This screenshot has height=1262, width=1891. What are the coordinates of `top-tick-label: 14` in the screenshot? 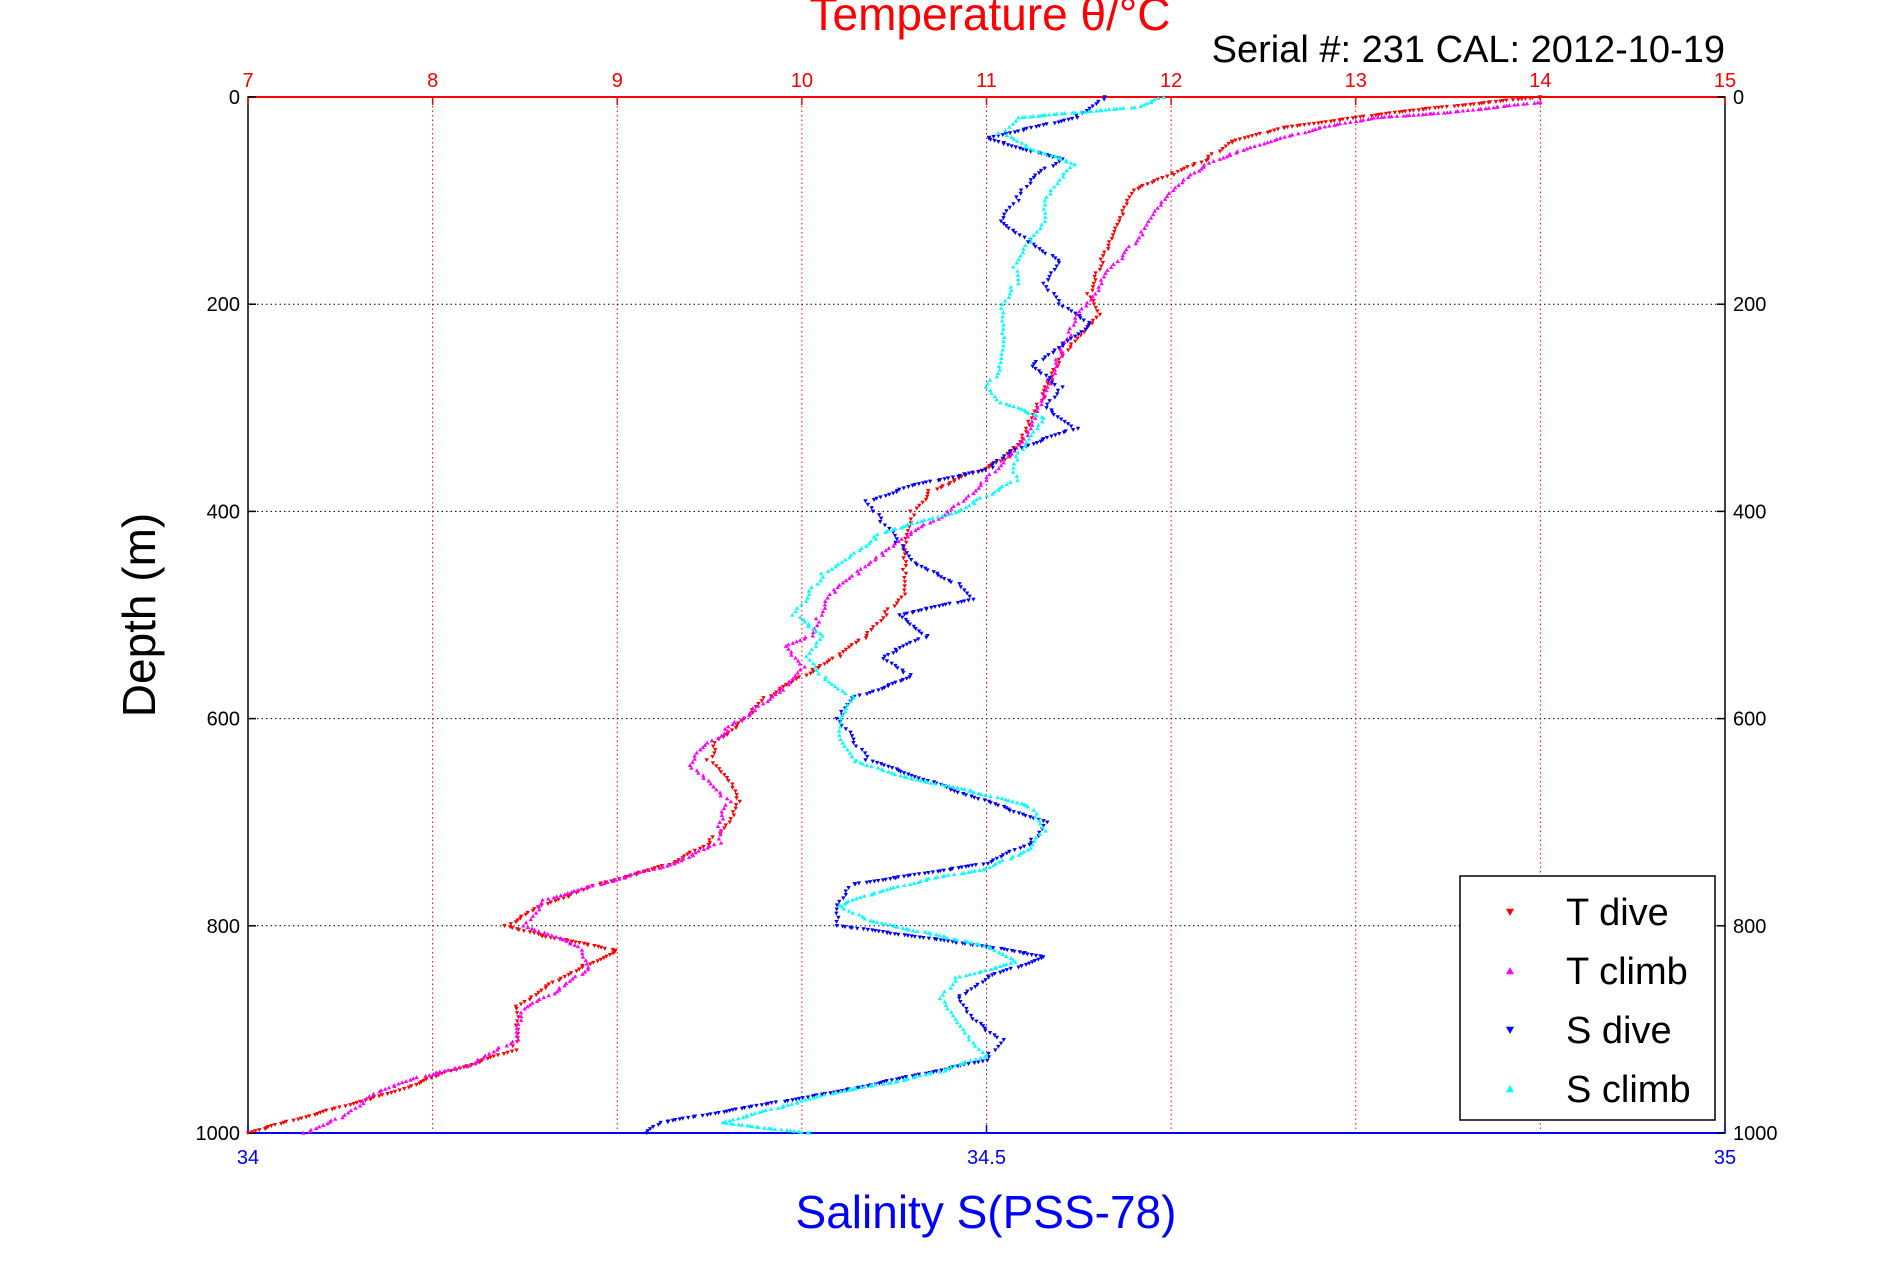 It's located at (1540, 81).